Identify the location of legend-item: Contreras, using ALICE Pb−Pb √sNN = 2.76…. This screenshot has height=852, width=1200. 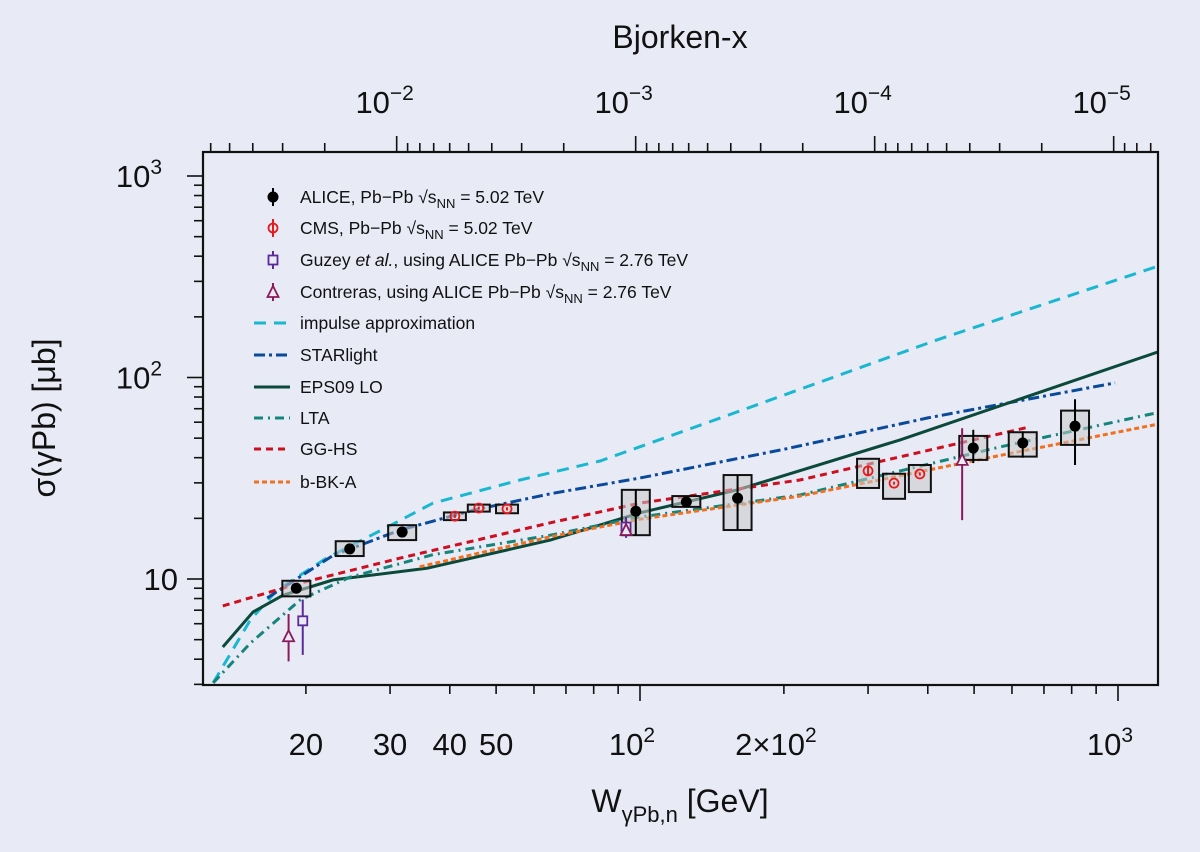
(469, 294).